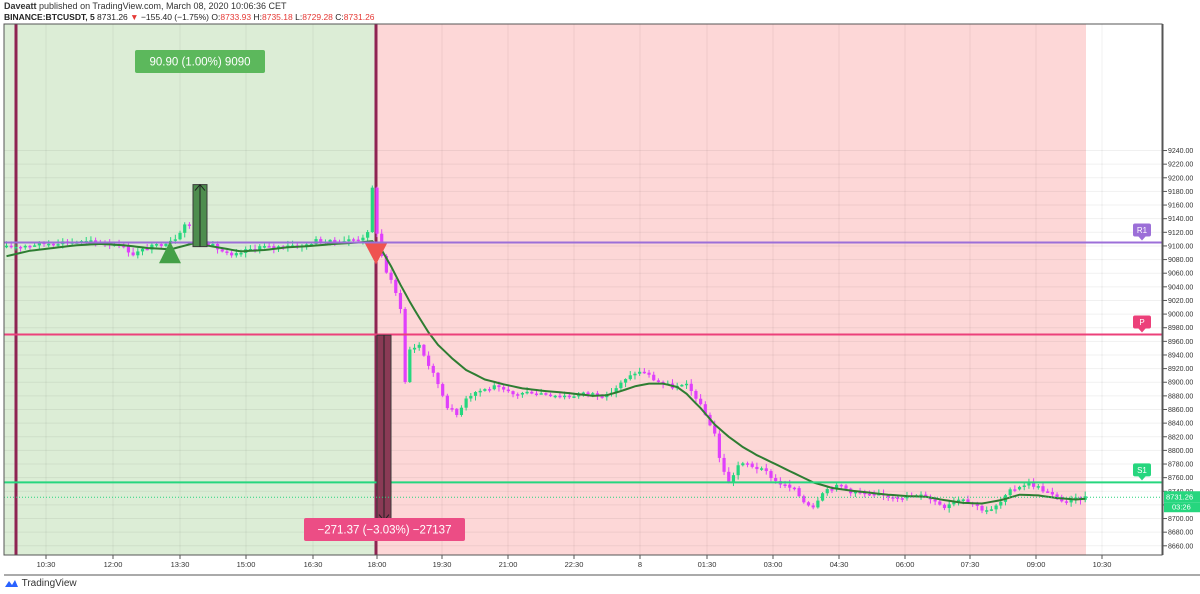 This screenshot has height=594, width=1200. What do you see at coordinates (640, 564) in the screenshot?
I see `x-tick-label: 8` at bounding box center [640, 564].